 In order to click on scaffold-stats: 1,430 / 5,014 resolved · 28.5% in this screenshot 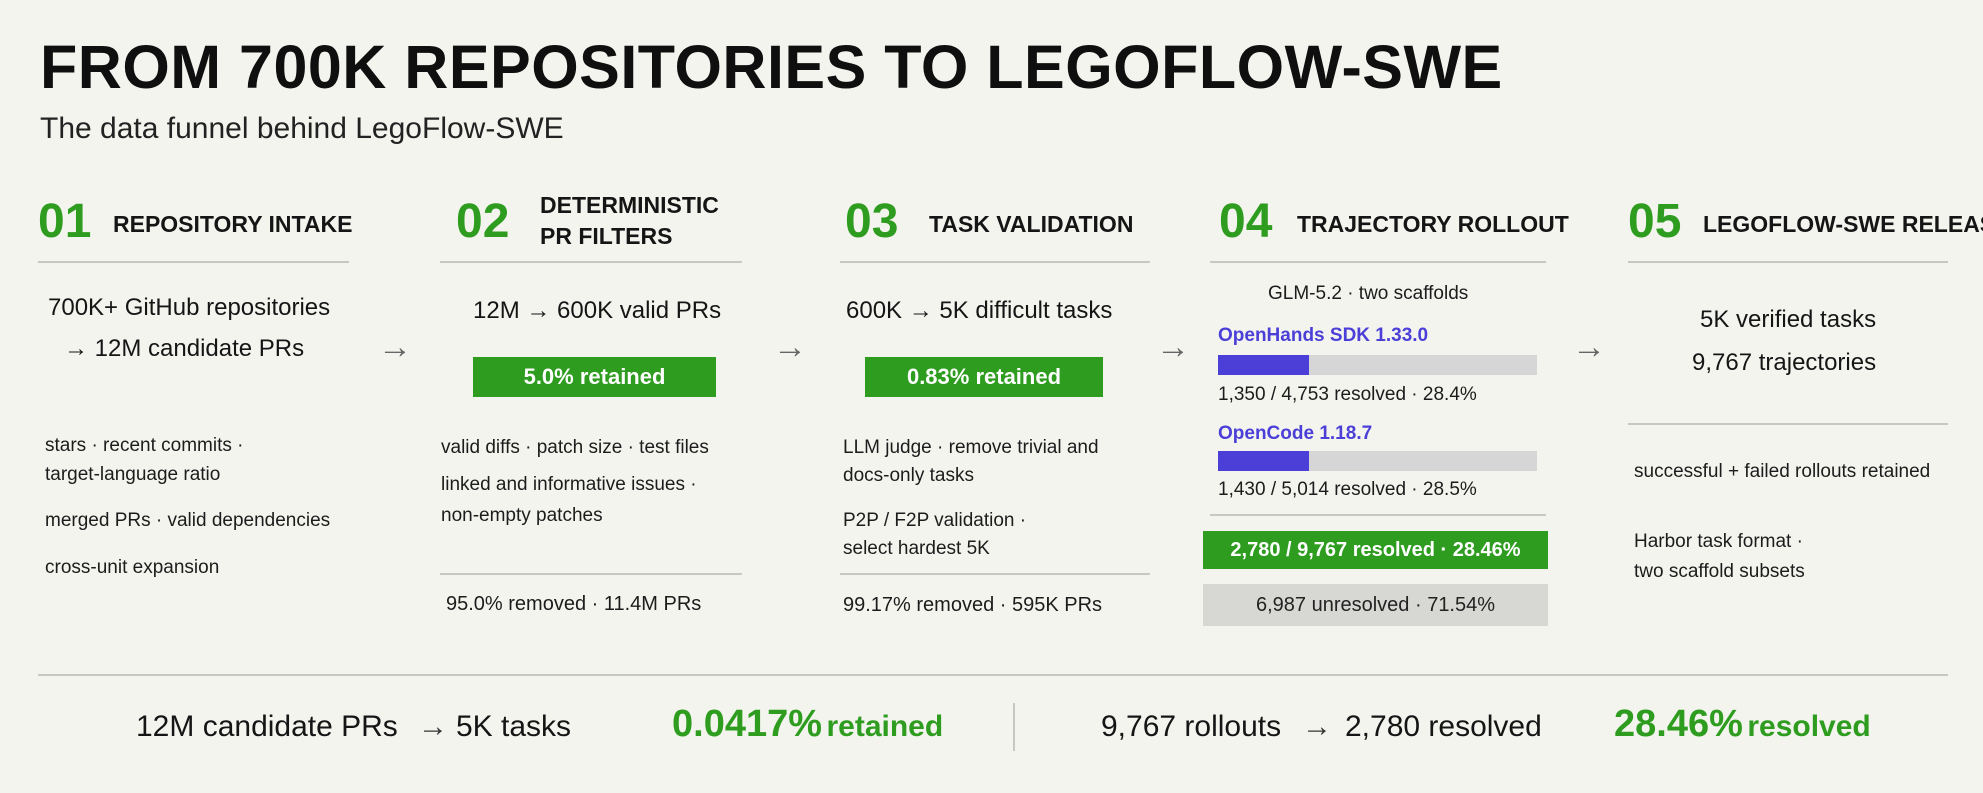, I will do `click(1347, 489)`.